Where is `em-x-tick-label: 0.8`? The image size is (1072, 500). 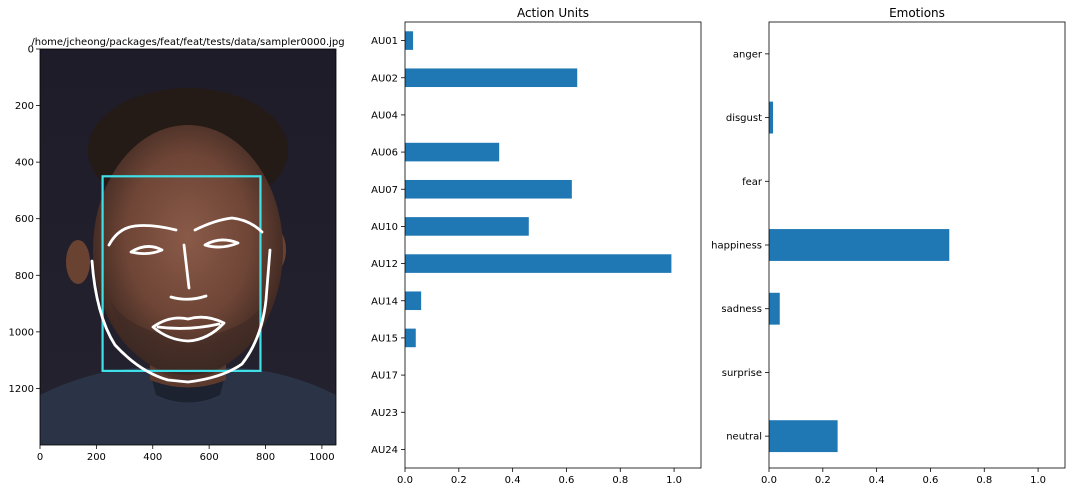 em-x-tick-label: 0.8 is located at coordinates (984, 480).